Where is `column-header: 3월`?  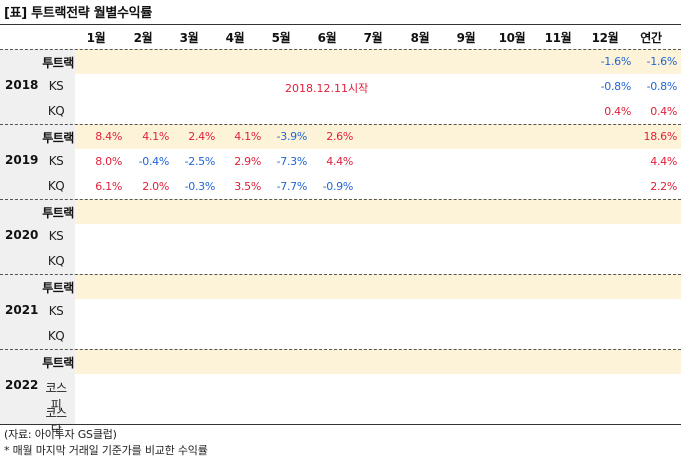 column-header: 3월 is located at coordinates (189, 38).